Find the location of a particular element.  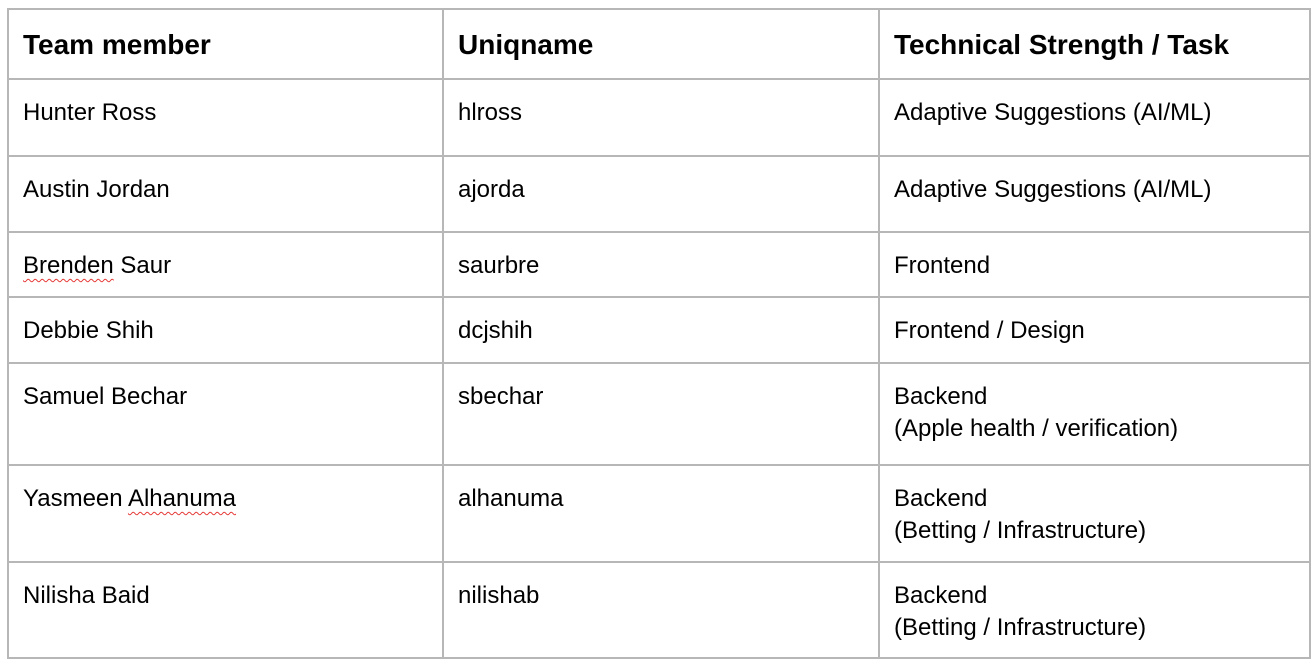

task-line: Frontend is located at coordinates (942, 265).